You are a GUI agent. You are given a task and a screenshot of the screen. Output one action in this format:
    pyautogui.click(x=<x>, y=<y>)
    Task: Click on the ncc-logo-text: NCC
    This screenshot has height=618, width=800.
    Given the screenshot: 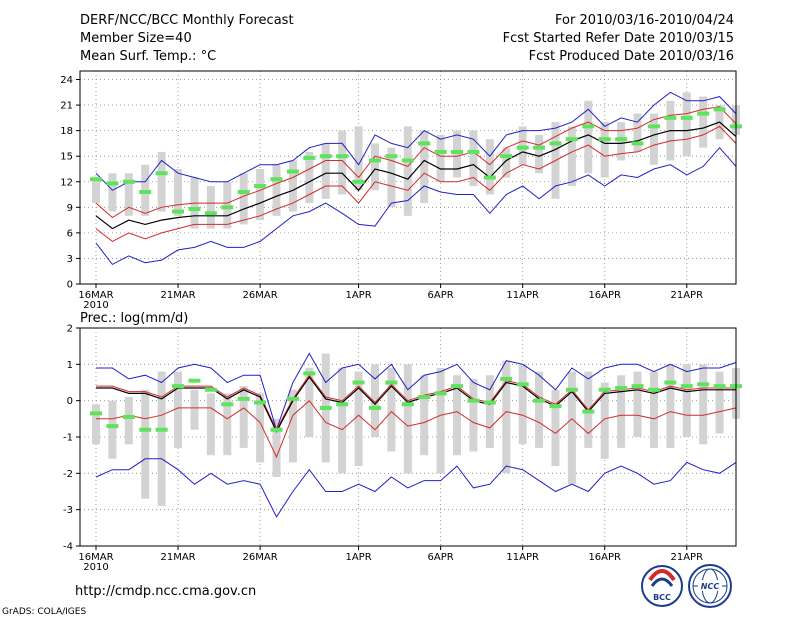 What is the action you would take?
    pyautogui.click(x=710, y=586)
    